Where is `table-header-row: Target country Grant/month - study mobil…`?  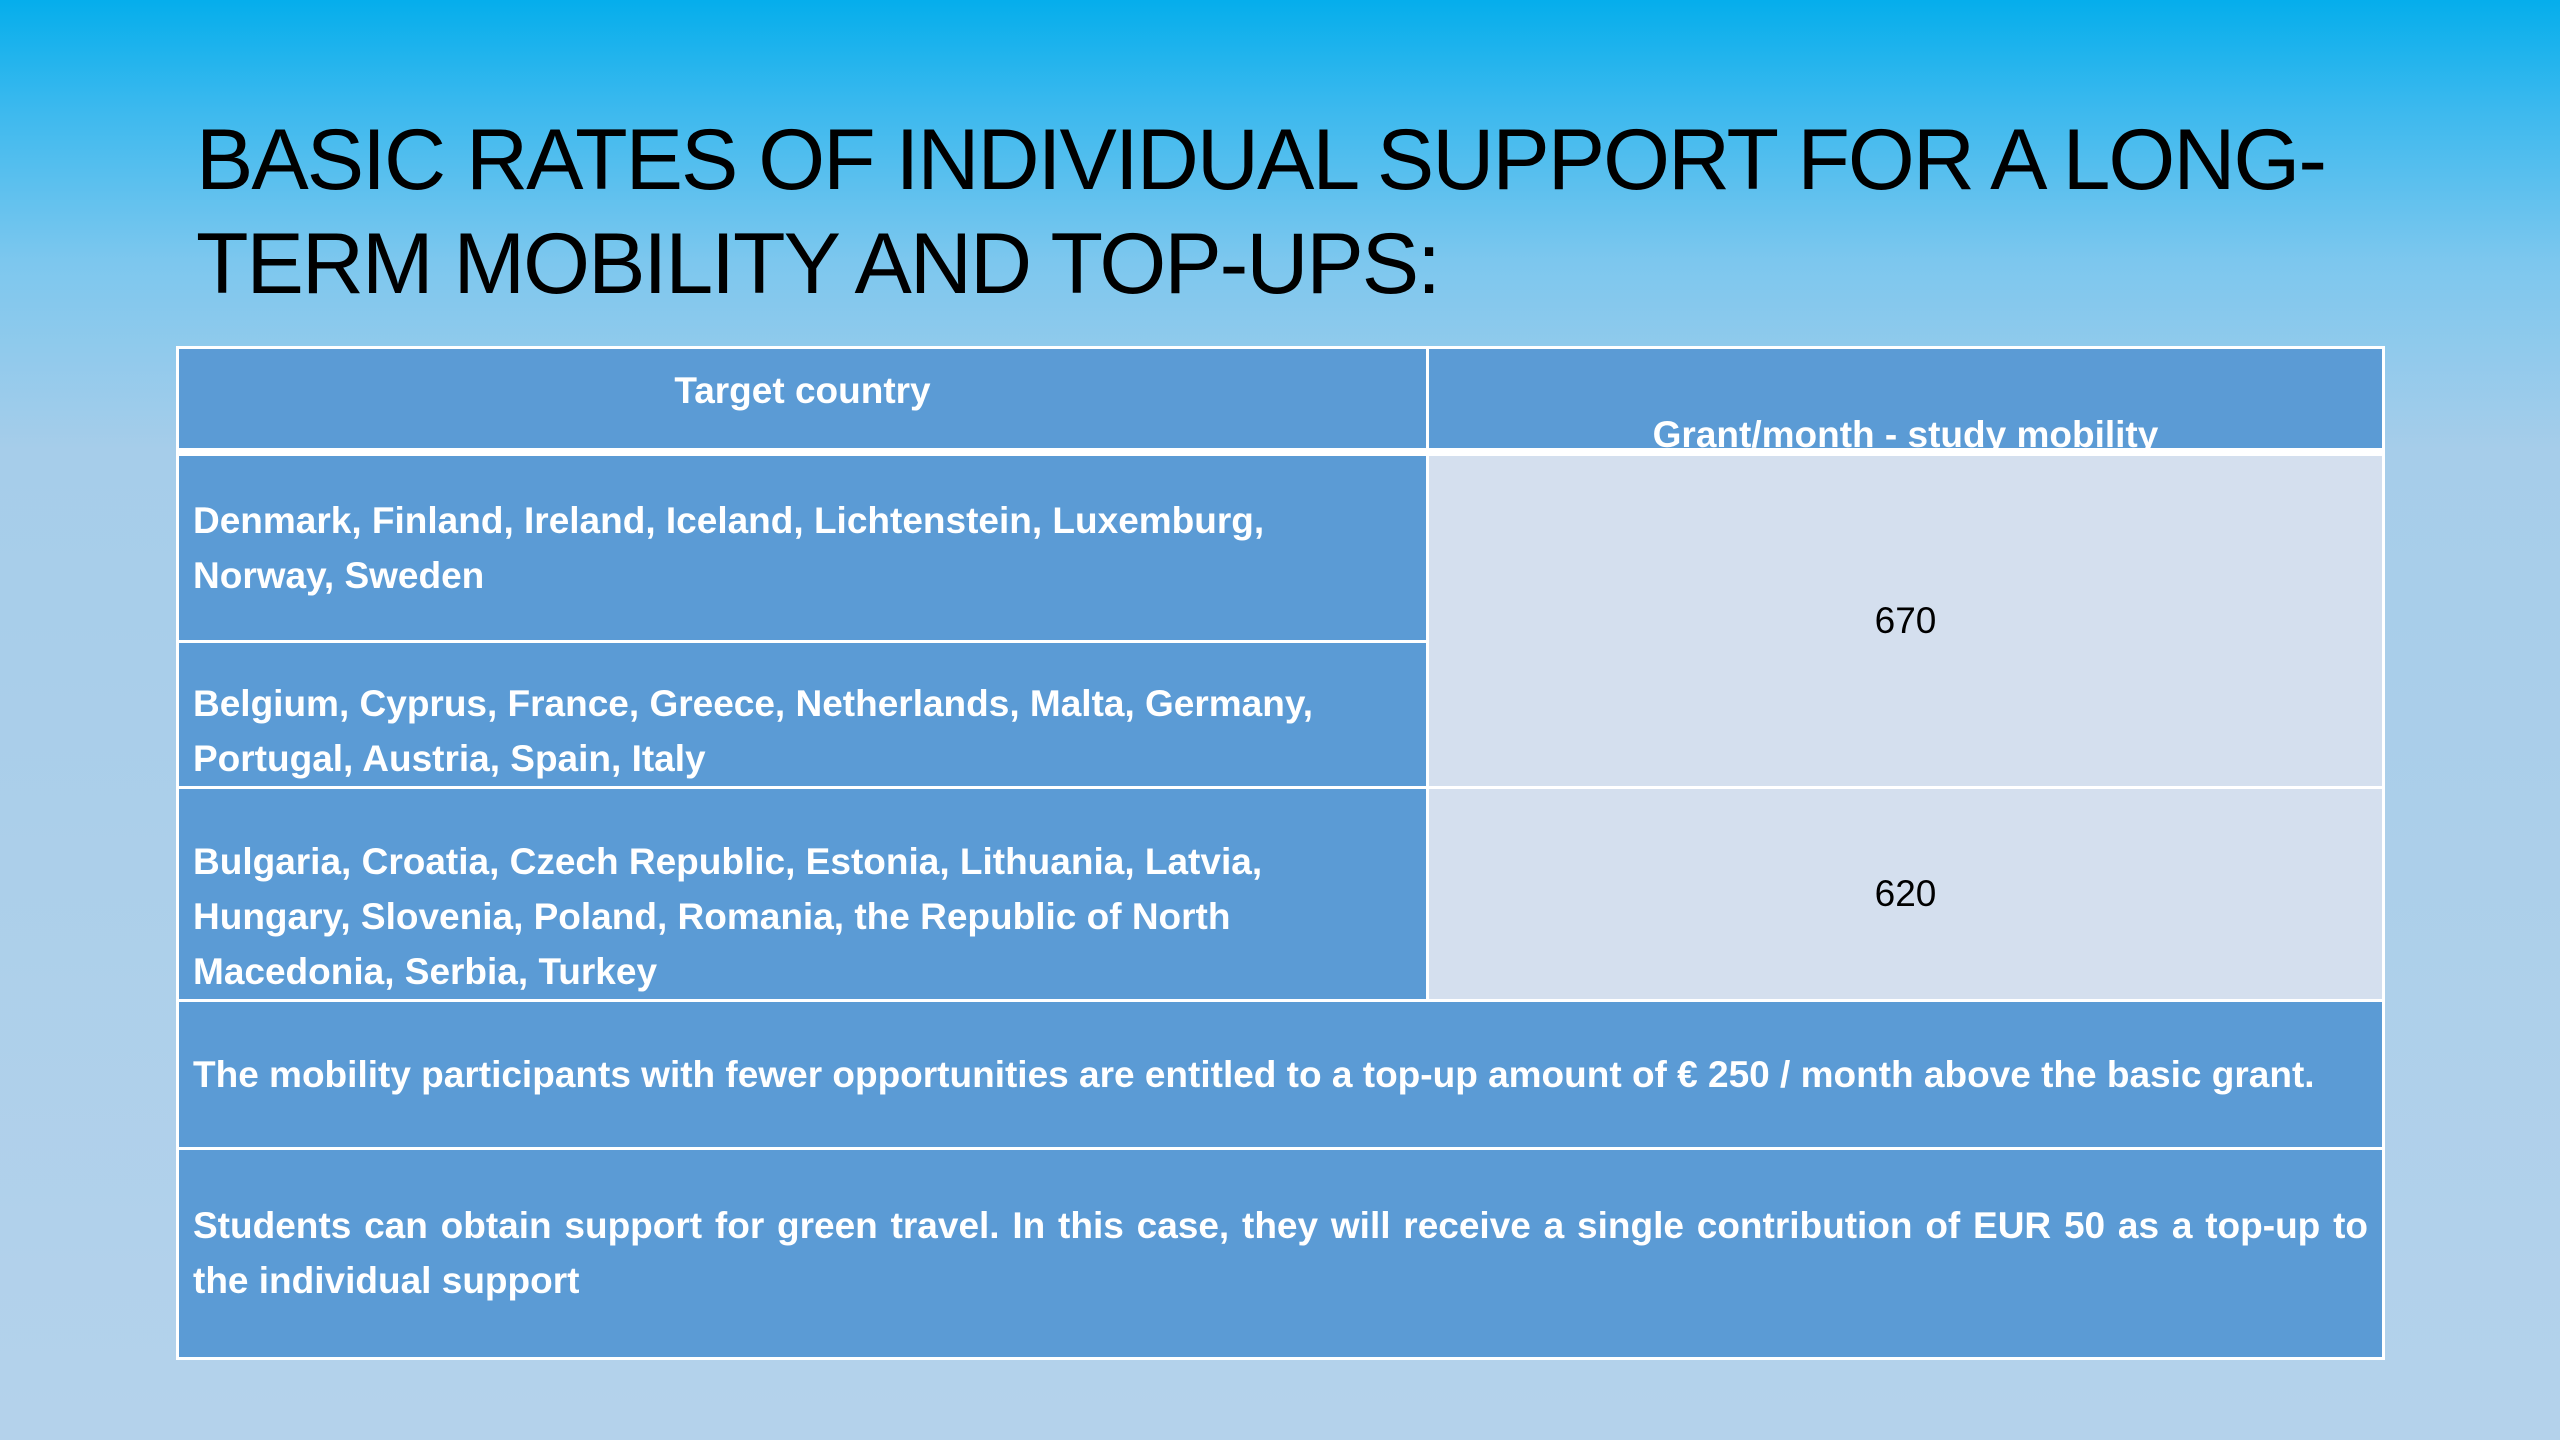 table-header-row: Target country Grant/month - study mobil… is located at coordinates (1280, 400).